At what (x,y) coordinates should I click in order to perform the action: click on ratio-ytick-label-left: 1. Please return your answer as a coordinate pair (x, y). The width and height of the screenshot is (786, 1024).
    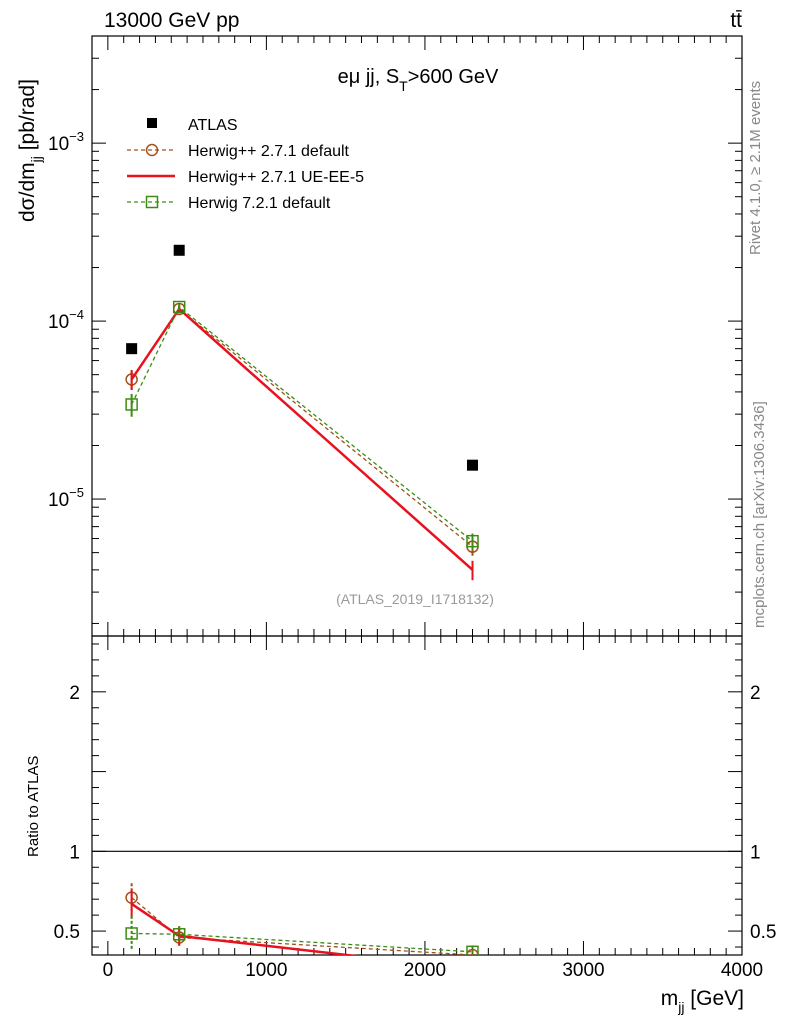
    Looking at the image, I should click on (74, 852).